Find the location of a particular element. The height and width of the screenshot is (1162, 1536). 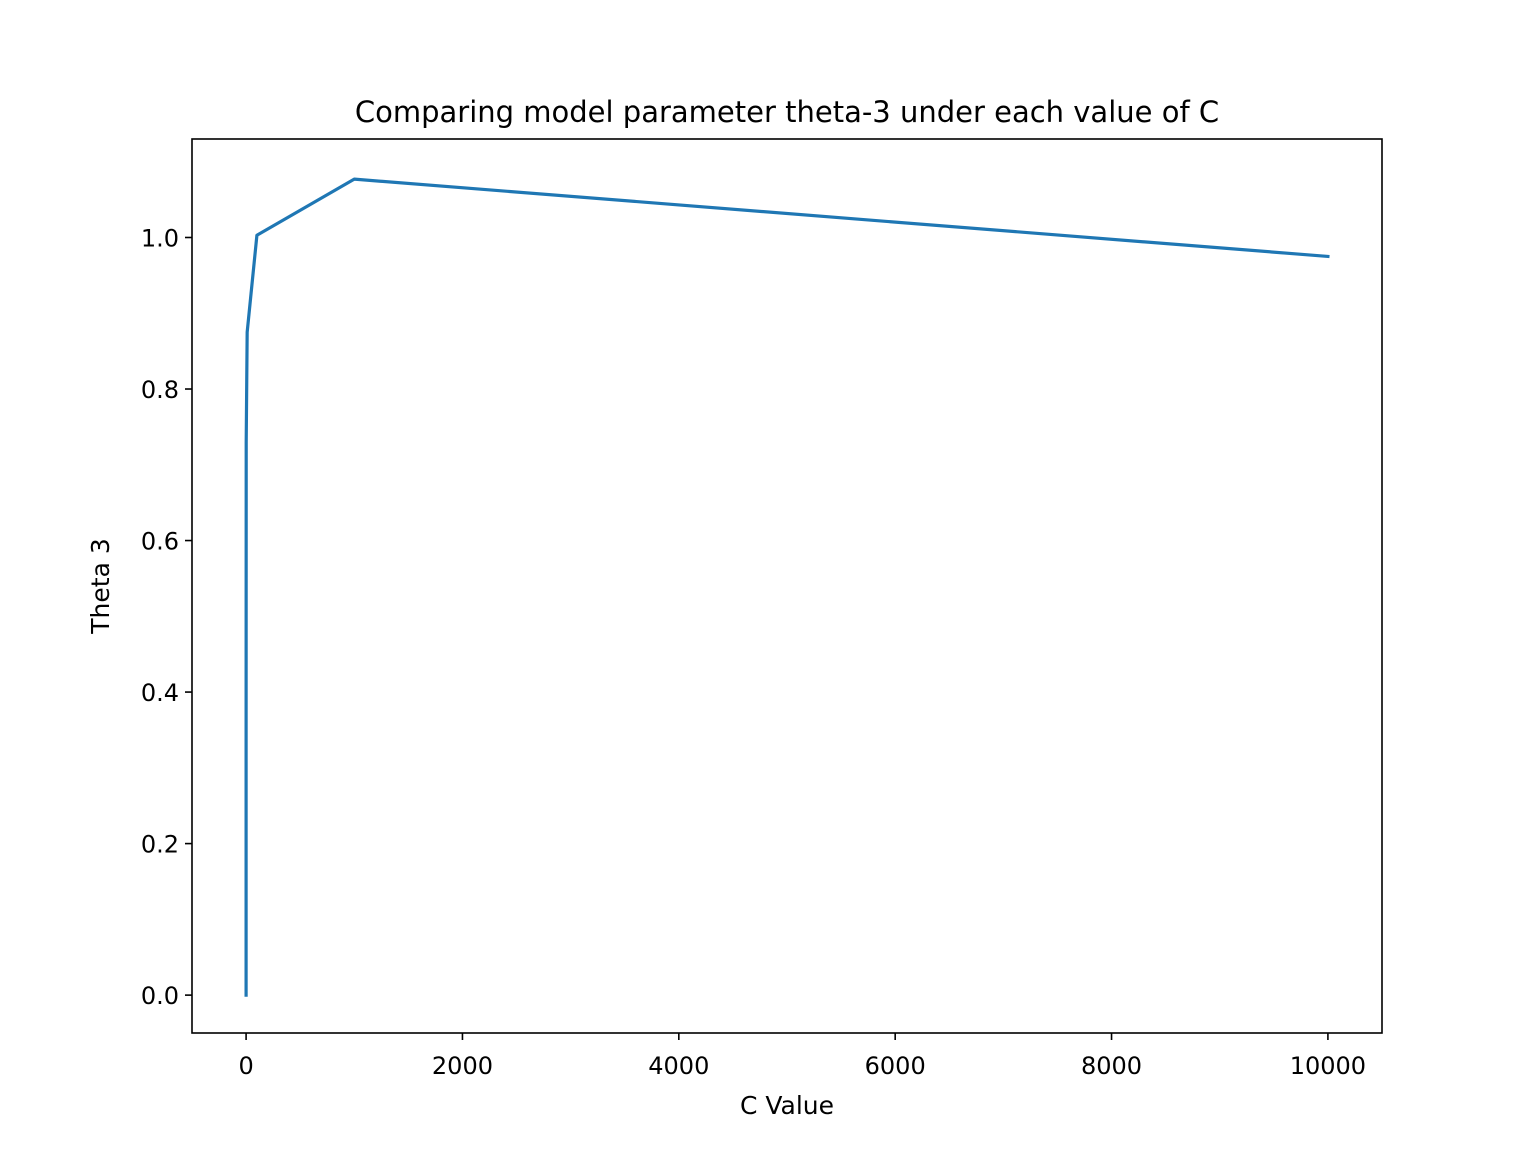

y-tick-label: 0.2 is located at coordinates (160, 845).